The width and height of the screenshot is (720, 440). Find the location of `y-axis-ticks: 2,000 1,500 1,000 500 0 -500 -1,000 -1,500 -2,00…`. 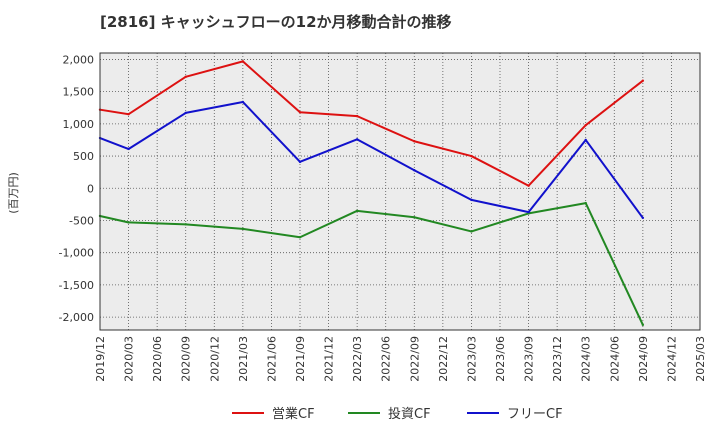

y-axis-ticks: 2,000 1,500 1,000 500 0 -500 -1,000 -1,500 -2,00… is located at coordinates (76, 188).